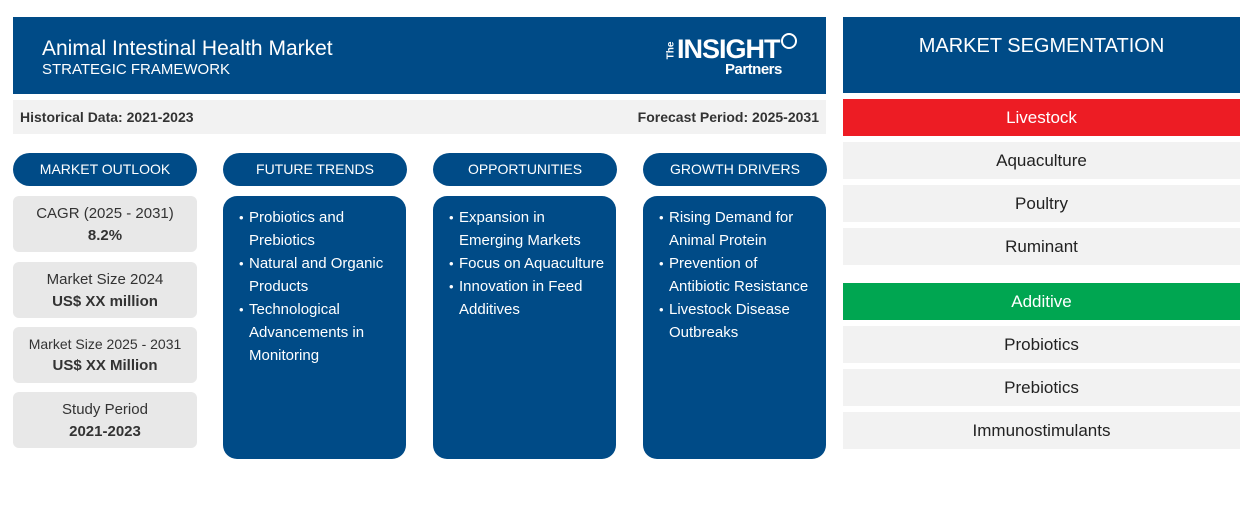  Describe the element at coordinates (1041, 430) in the screenshot. I see `segment-item: Immunostimulants` at that location.